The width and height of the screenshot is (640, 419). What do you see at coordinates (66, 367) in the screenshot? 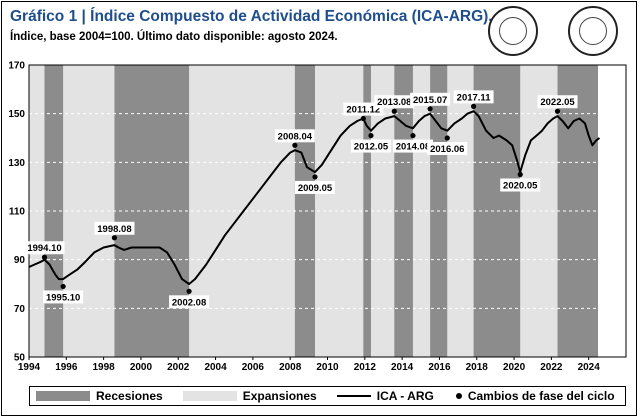
I see `x-tick-label: 1996` at bounding box center [66, 367].